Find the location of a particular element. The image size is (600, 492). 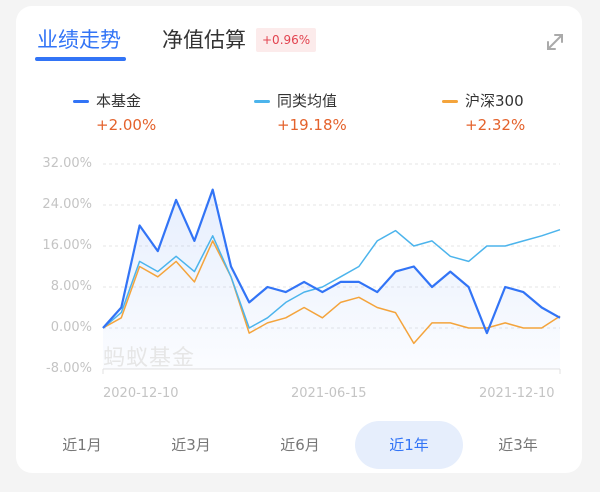

y-tick-label: 24.00% is located at coordinates (67, 204).